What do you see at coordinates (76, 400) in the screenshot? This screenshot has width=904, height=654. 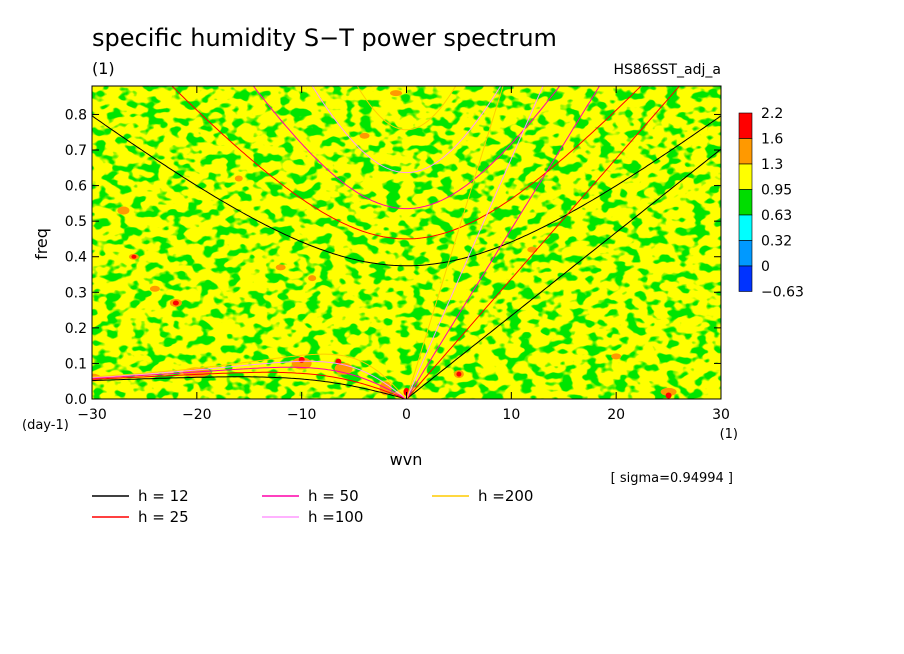 I see `y-tick-label: 0.0` at bounding box center [76, 400].